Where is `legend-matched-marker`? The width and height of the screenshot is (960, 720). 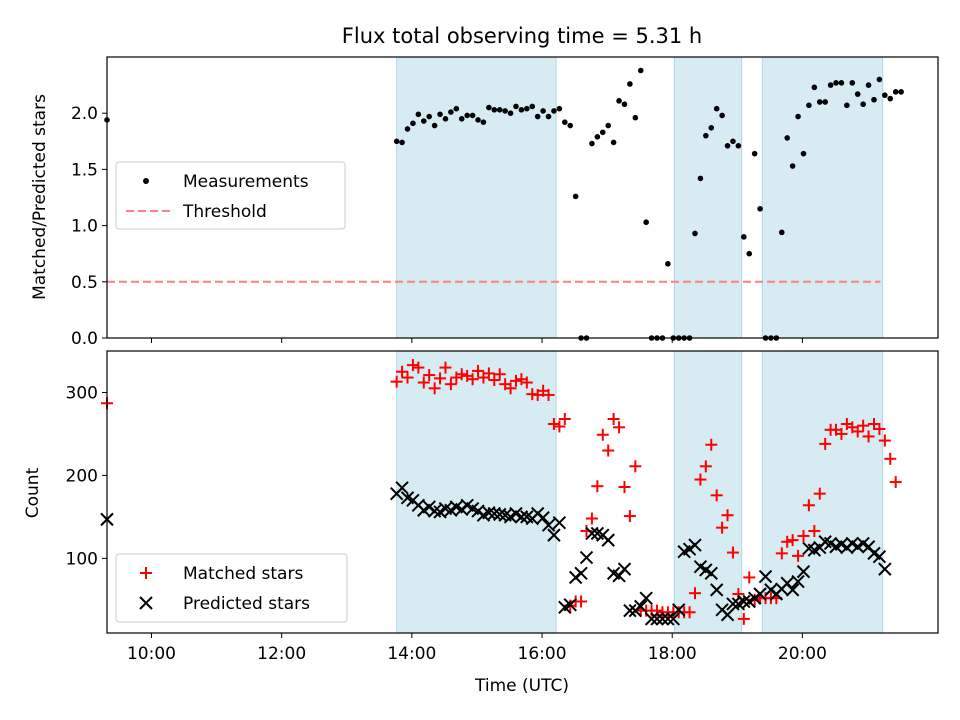 legend-matched-marker is located at coordinates (146, 573).